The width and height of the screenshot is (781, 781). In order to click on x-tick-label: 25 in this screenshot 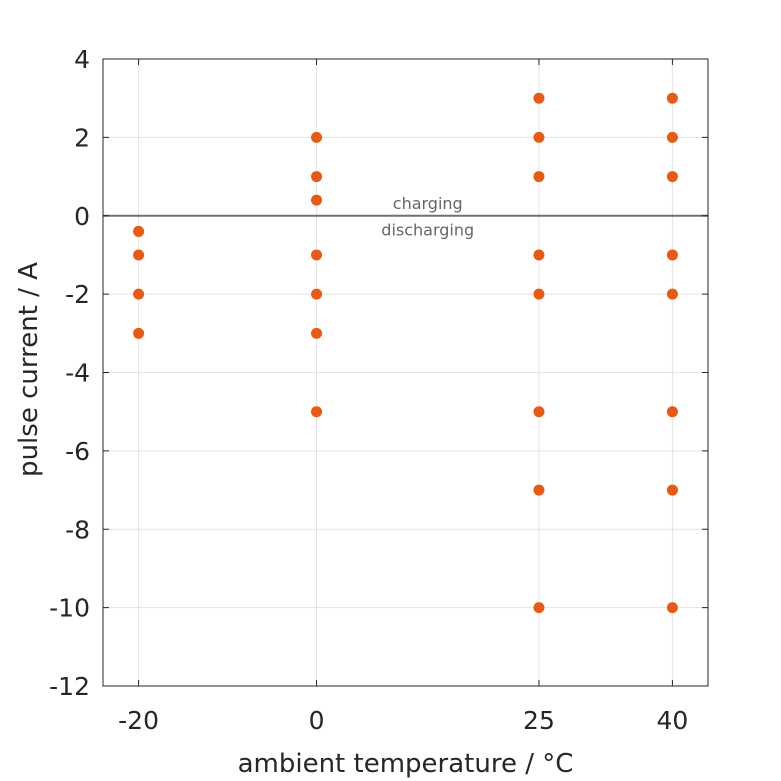, I will do `click(539, 720)`.